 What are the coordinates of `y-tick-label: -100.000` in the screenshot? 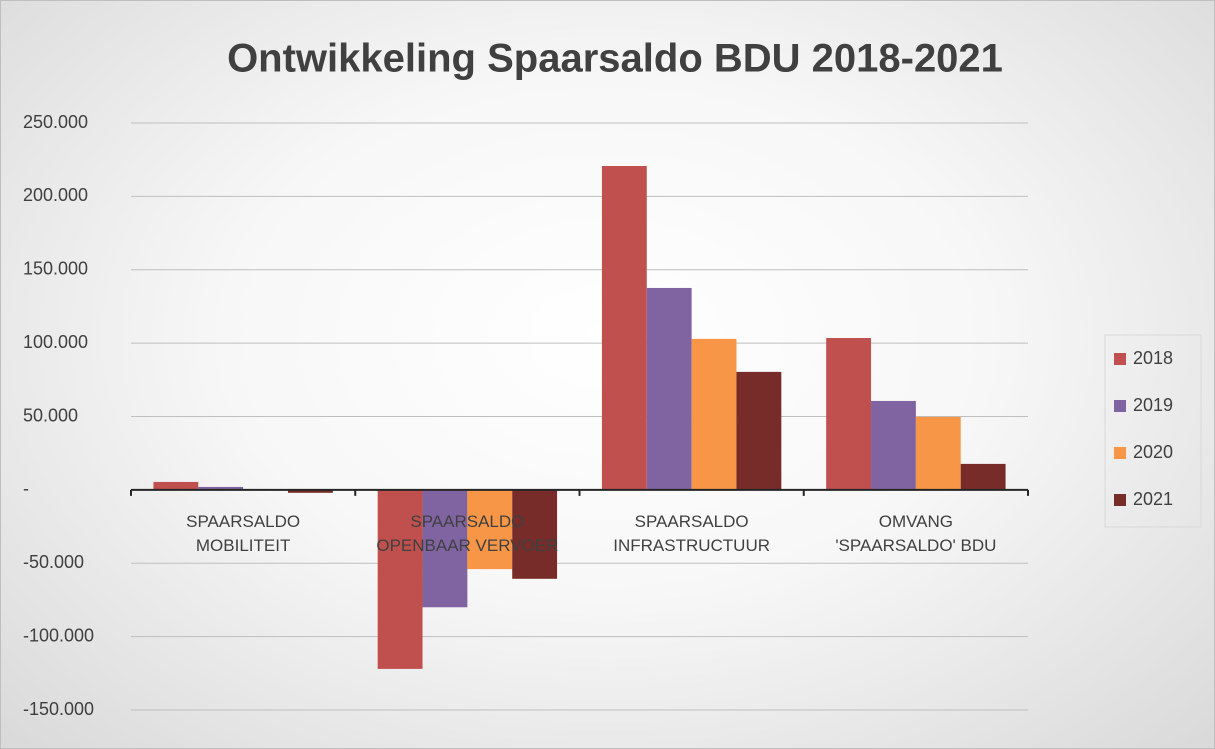 It's located at (58, 635).